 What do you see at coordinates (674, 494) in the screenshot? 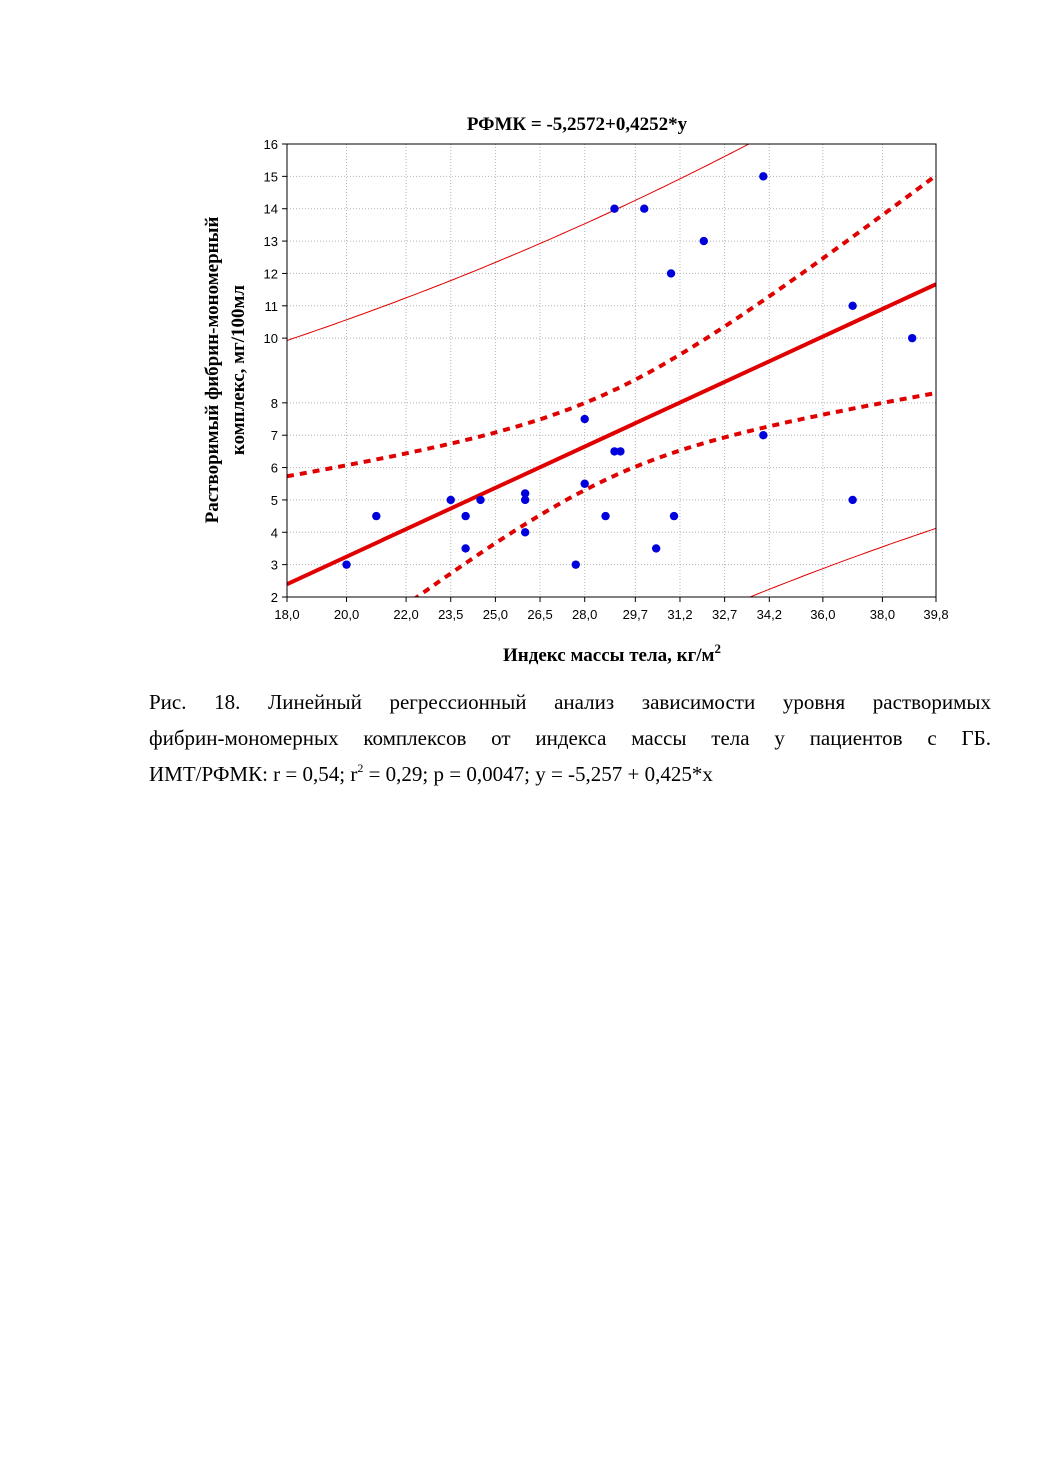
I see `confidence-band-lower` at bounding box center [674, 494].